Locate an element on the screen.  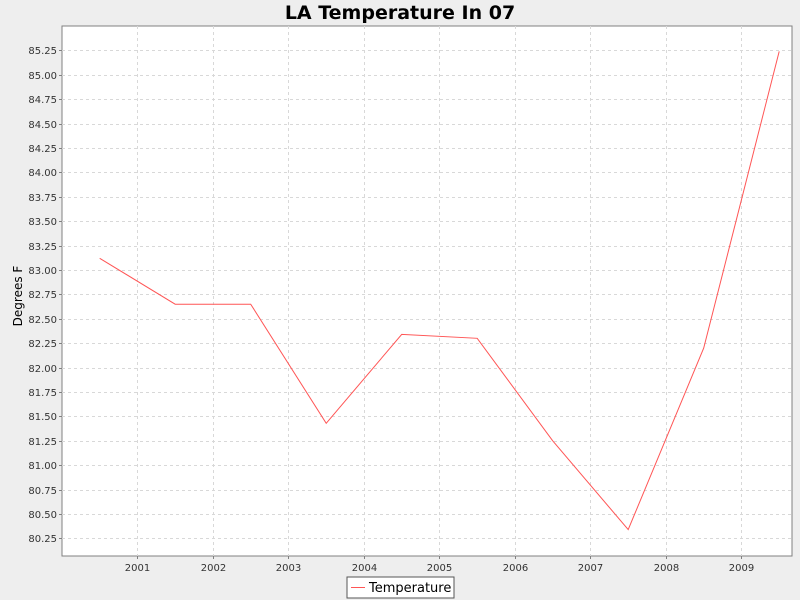
y-tick-label: 84.25 is located at coordinates (42, 149).